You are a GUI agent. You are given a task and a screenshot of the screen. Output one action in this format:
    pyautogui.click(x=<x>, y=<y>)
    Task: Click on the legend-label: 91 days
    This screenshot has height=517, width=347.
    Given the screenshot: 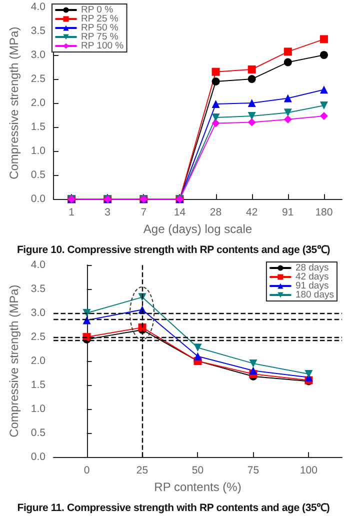 What is the action you would take?
    pyautogui.click(x=312, y=286)
    